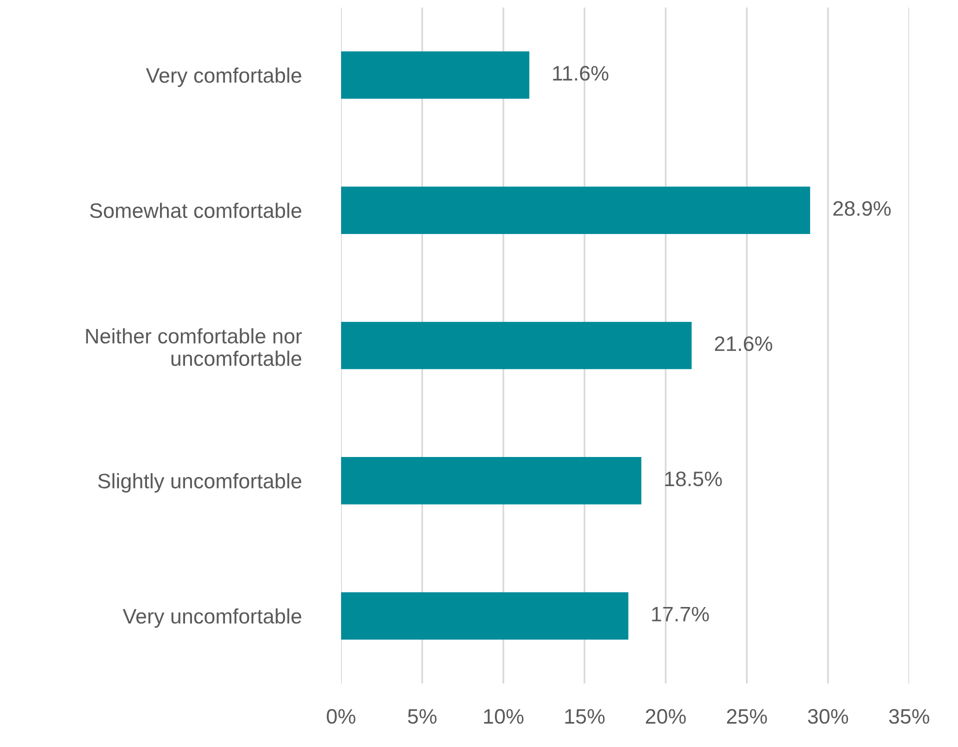  I want to click on x-tick-label: 15%, so click(585, 716).